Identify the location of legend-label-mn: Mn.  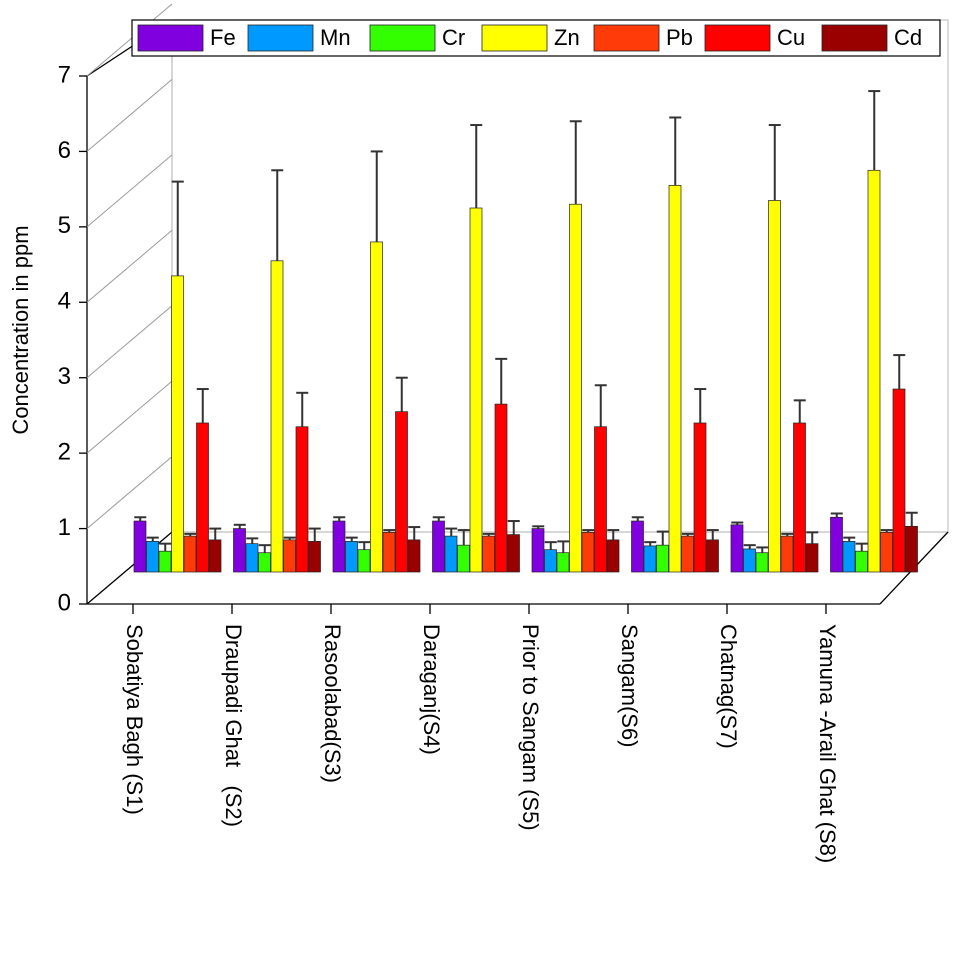
(335, 37).